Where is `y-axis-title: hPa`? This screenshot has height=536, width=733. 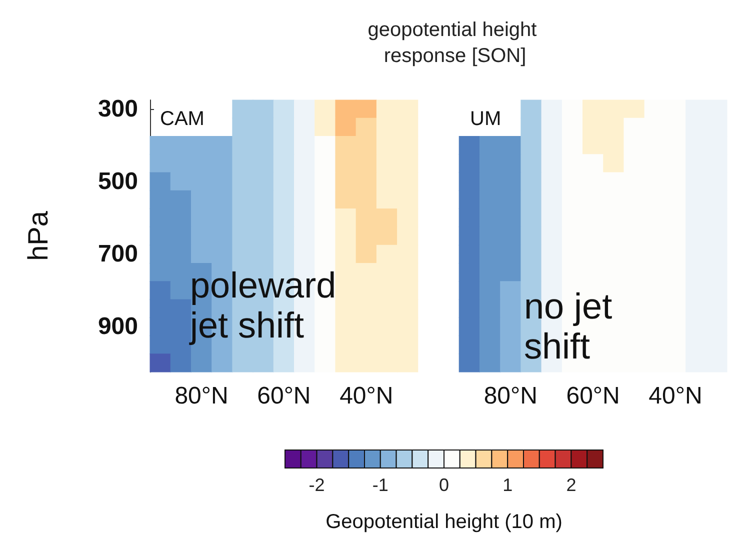
y-axis-title: hPa is located at coordinates (38, 235).